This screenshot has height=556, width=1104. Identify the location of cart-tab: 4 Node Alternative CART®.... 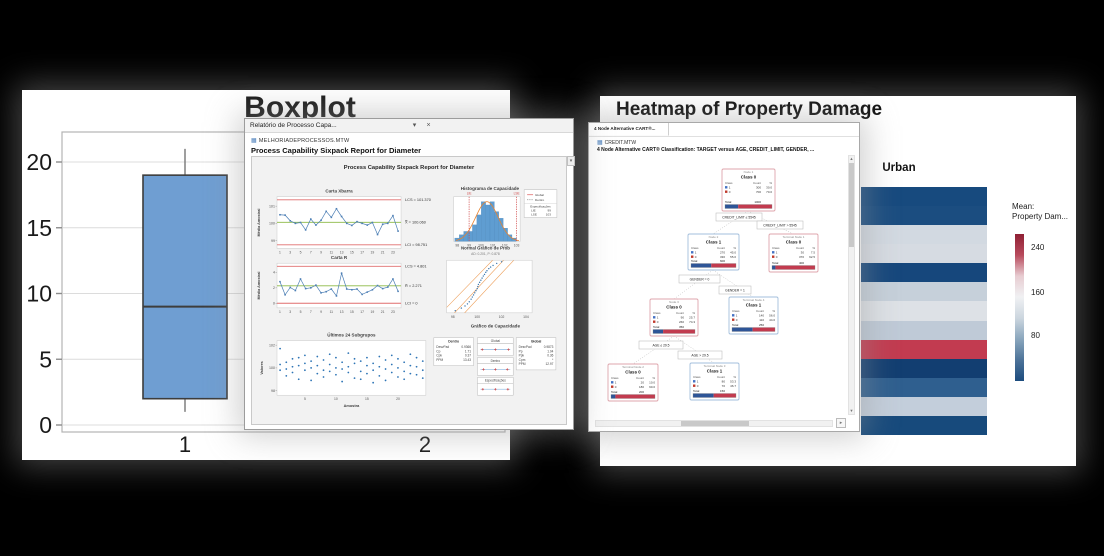
(629, 129).